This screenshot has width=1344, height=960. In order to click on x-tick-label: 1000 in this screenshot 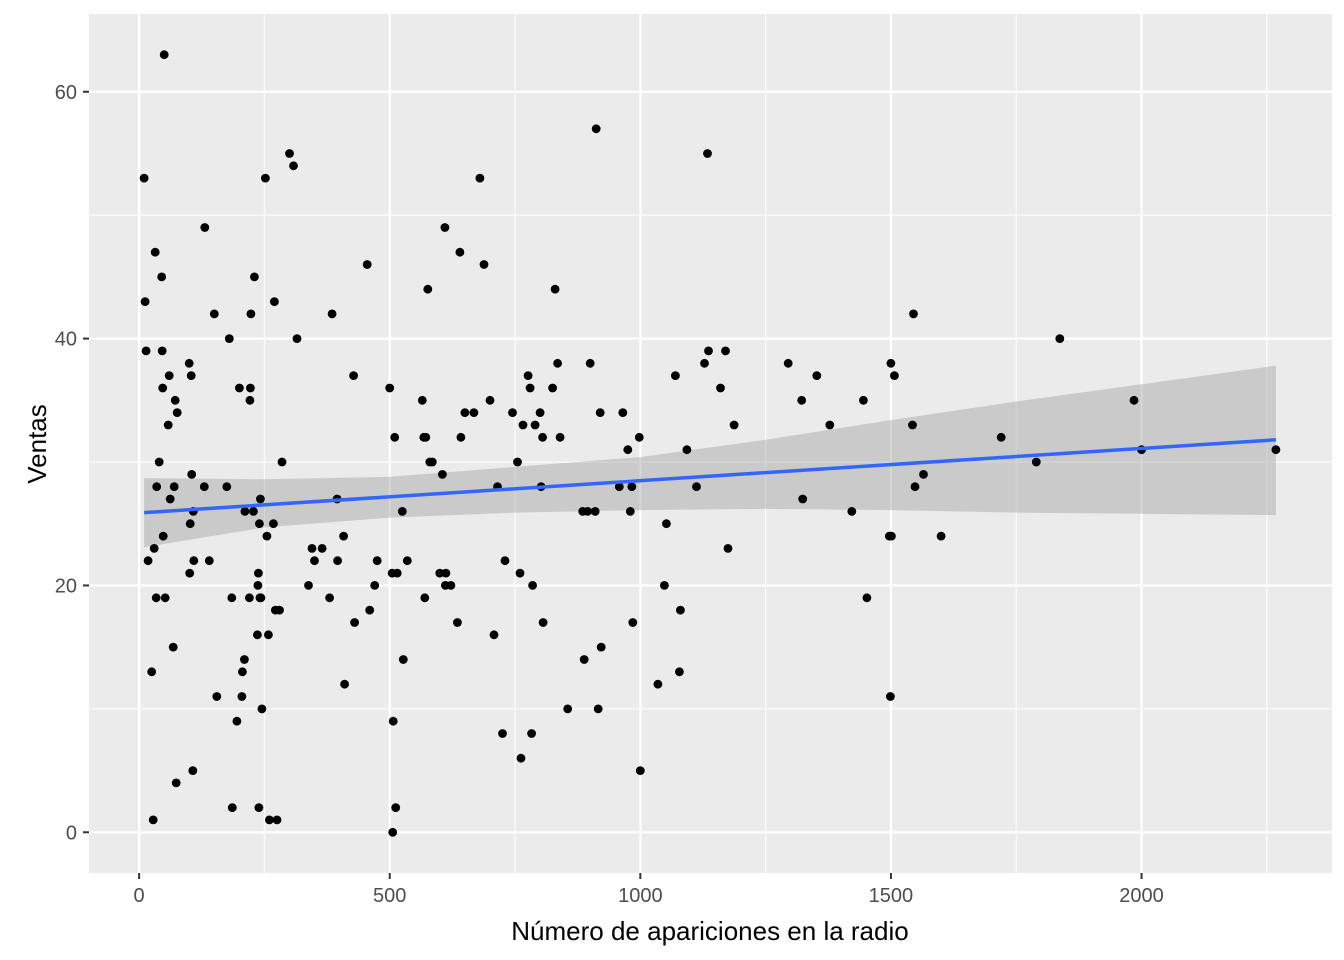, I will do `click(640, 896)`.